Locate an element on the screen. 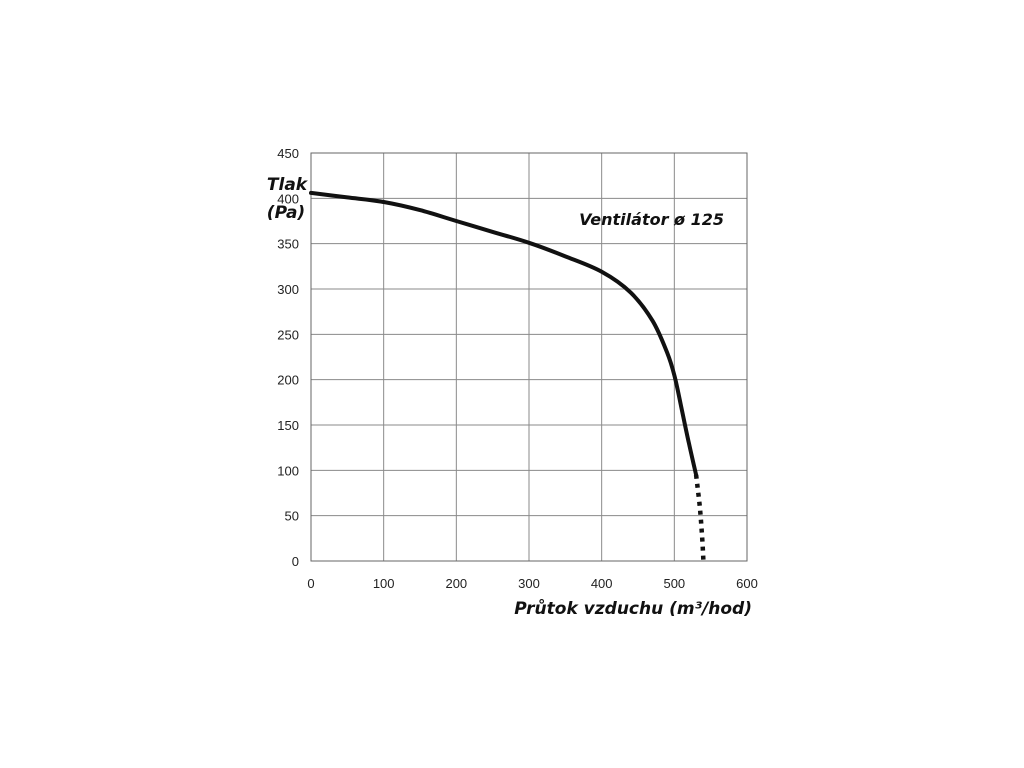 This screenshot has height=768, width=1024. y-tick-label: 450 is located at coordinates (288, 153).